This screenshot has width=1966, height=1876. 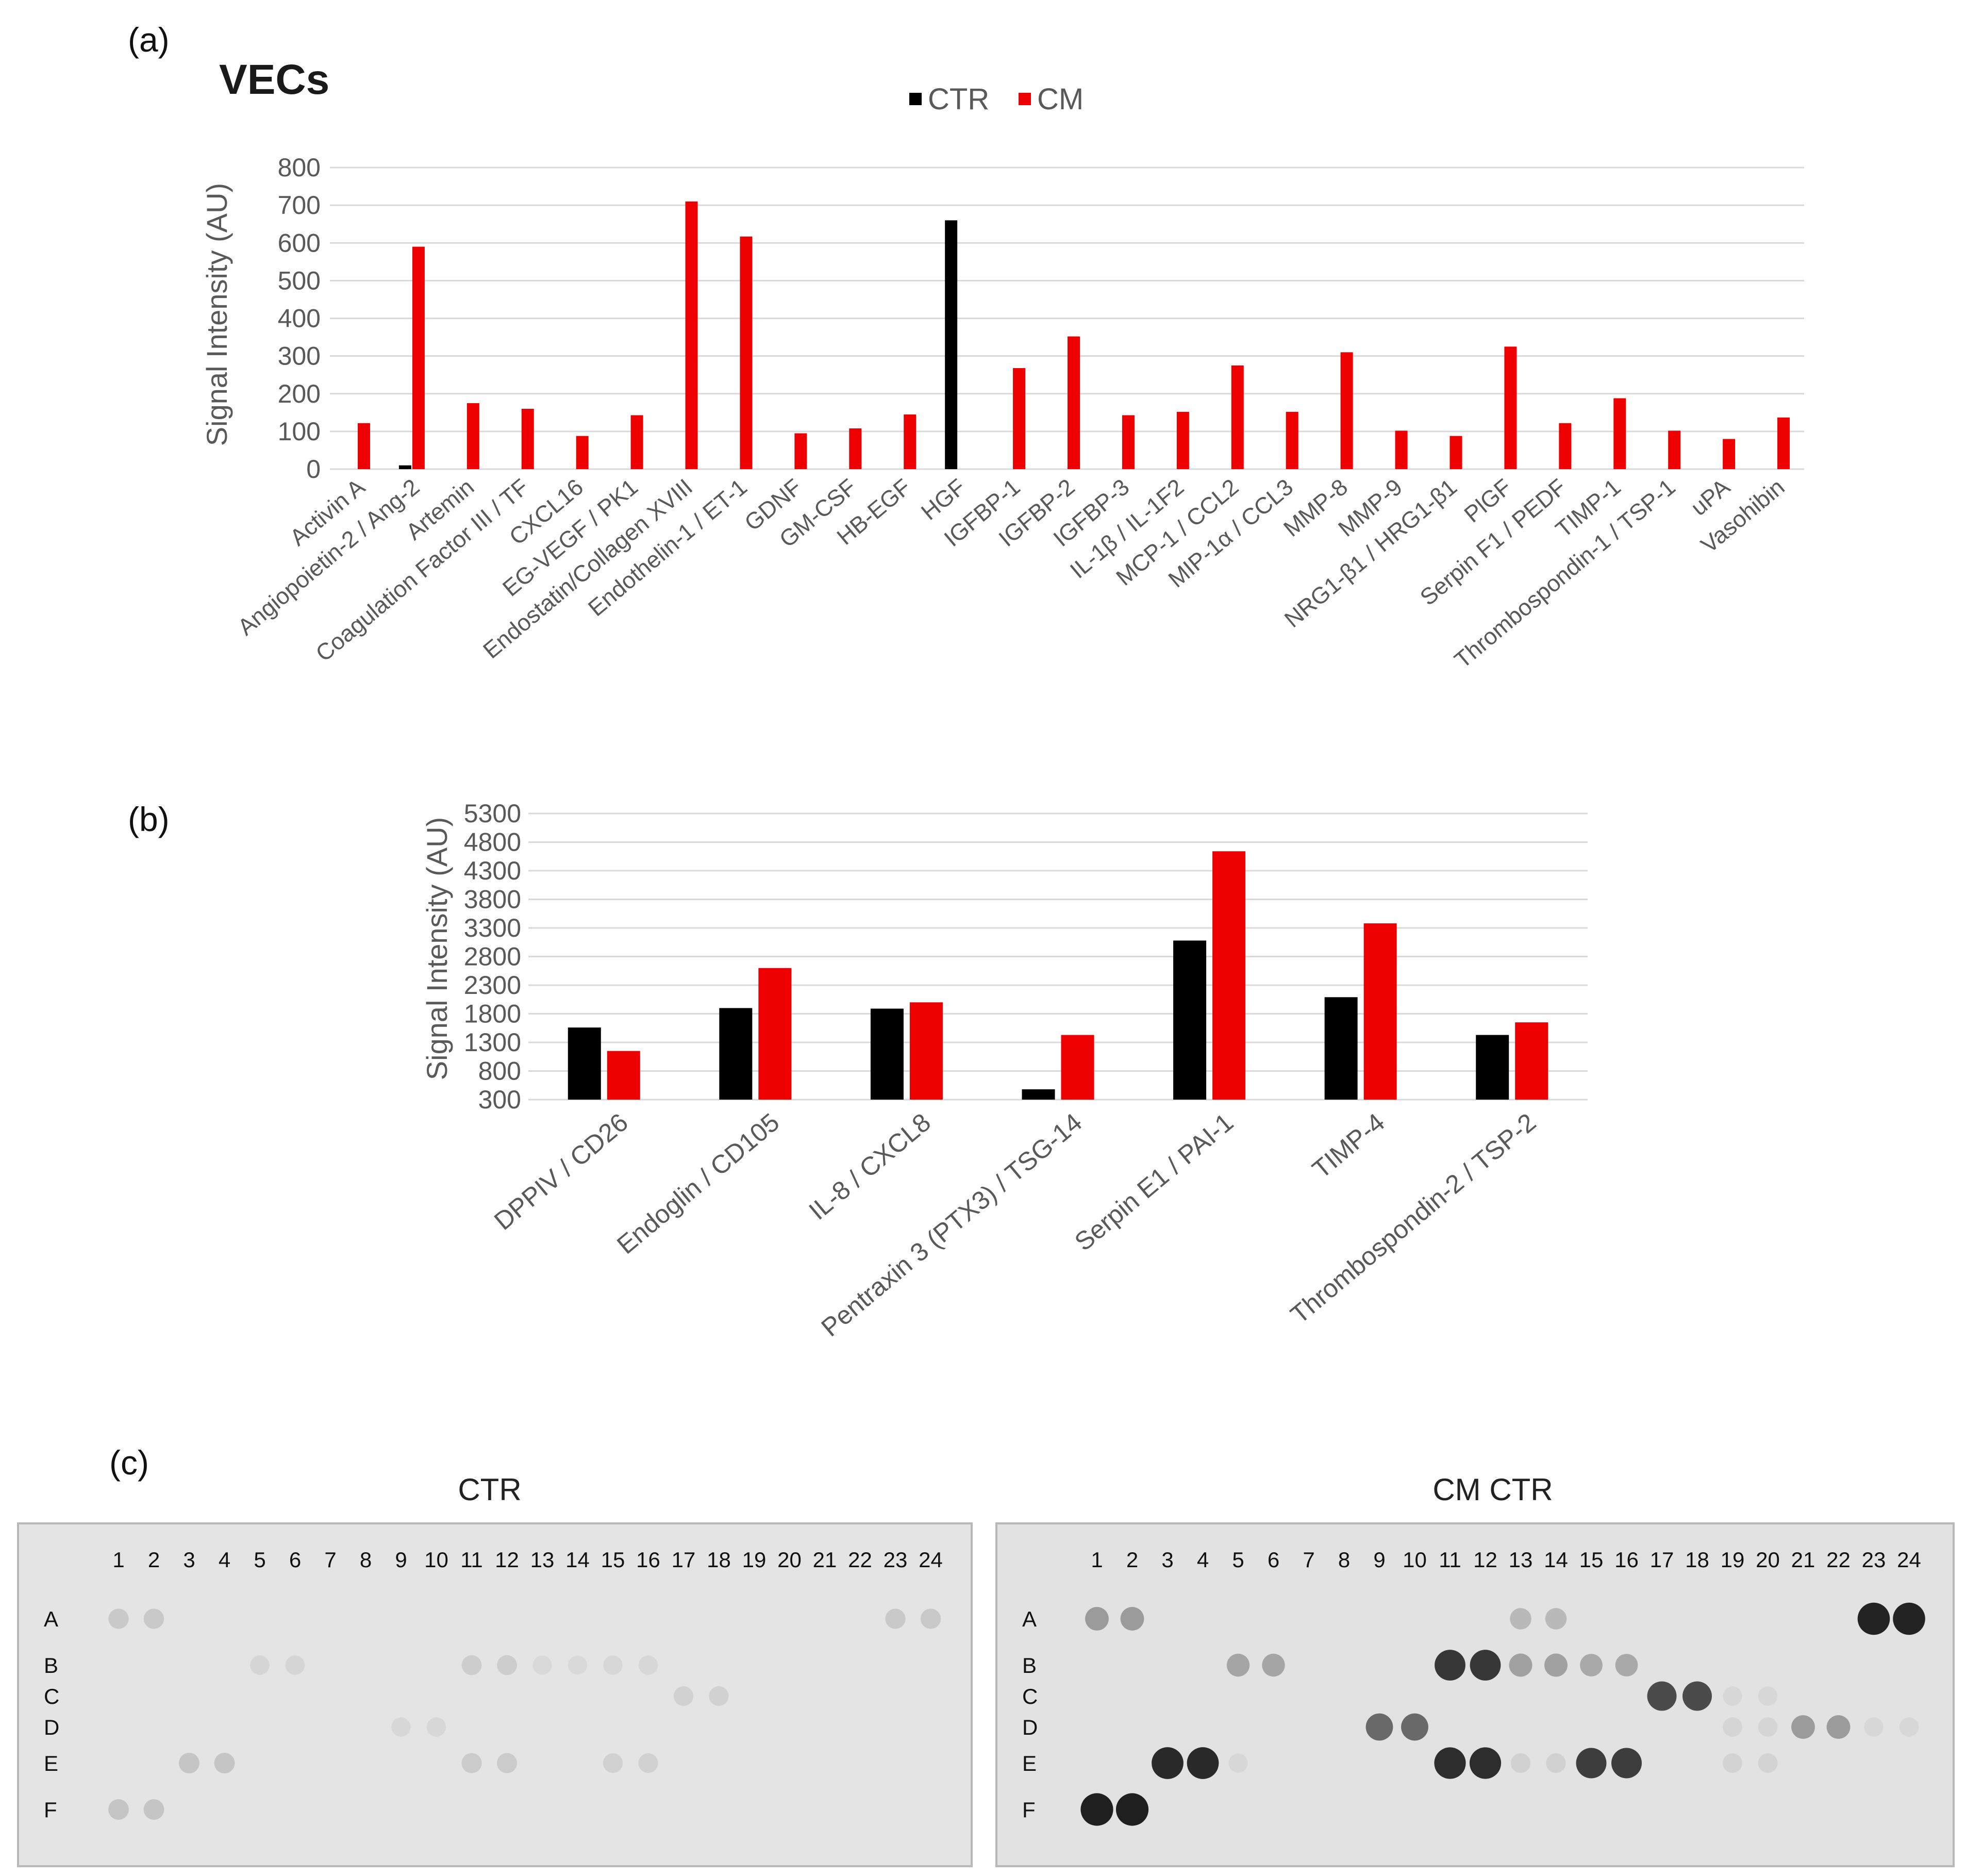 What do you see at coordinates (50, 1810) in the screenshot?
I see `blot-left-row-label: F` at bounding box center [50, 1810].